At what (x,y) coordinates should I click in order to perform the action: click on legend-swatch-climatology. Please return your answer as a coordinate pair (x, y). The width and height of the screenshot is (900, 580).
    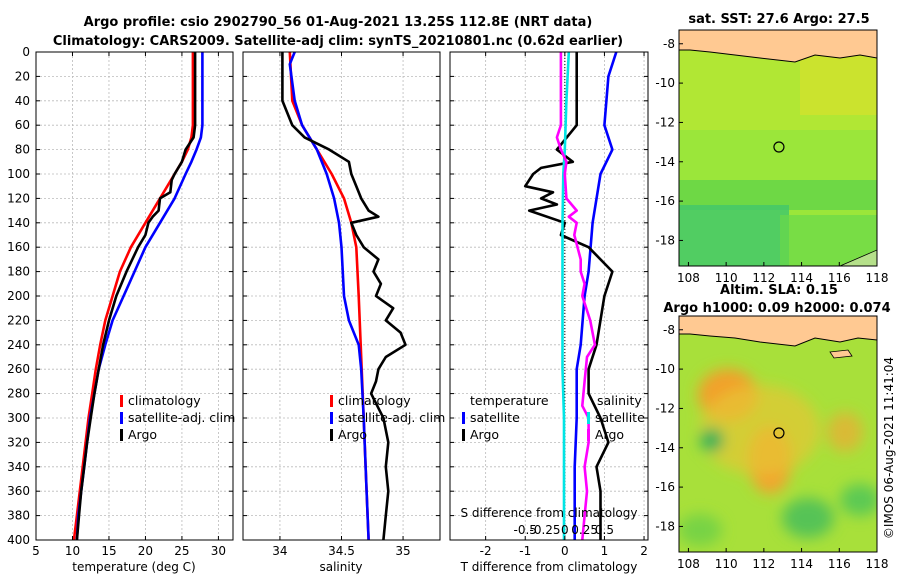
    Looking at the image, I should click on (121, 401).